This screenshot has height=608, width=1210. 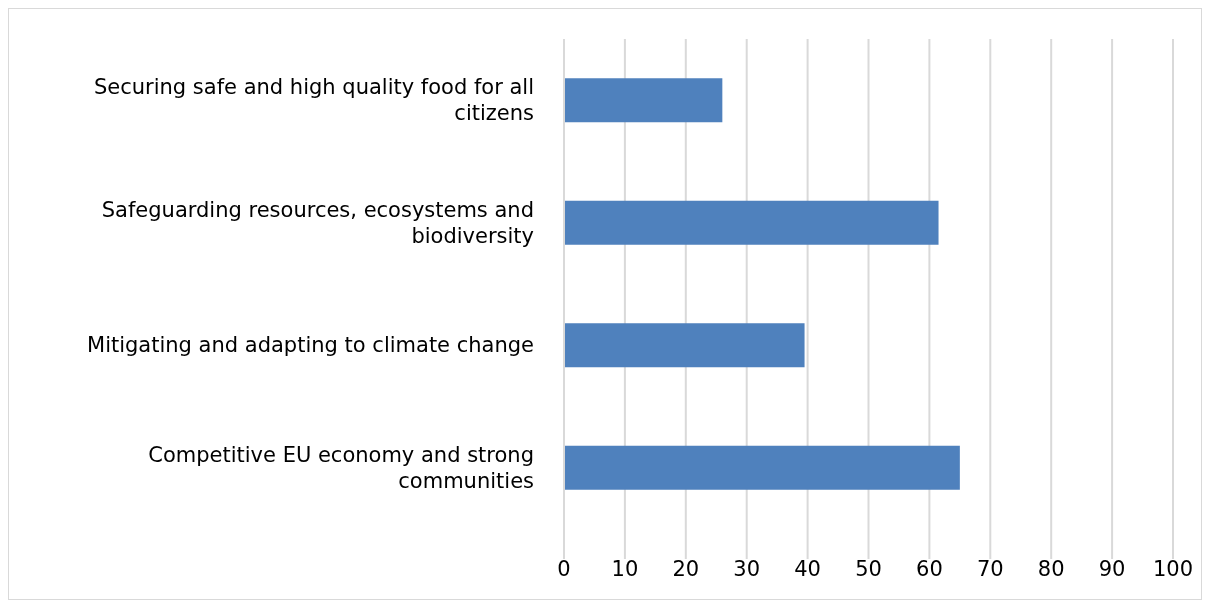 I want to click on y-tick-label: Competitive EU economy and strong communities, so click(x=341, y=467).